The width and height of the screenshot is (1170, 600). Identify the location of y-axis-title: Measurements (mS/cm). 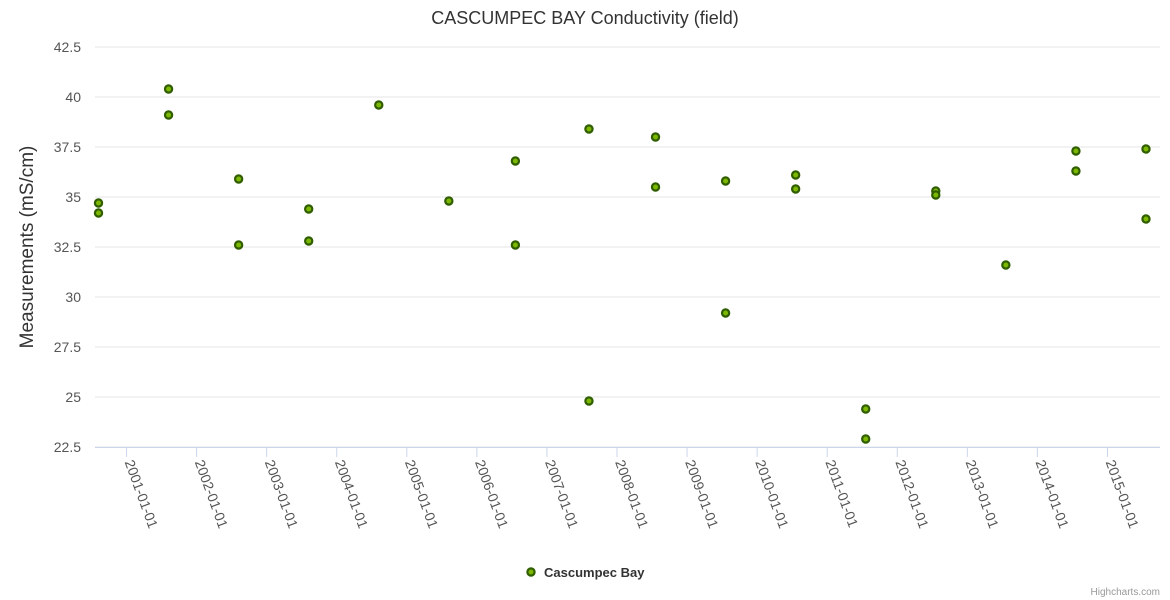
(27, 247).